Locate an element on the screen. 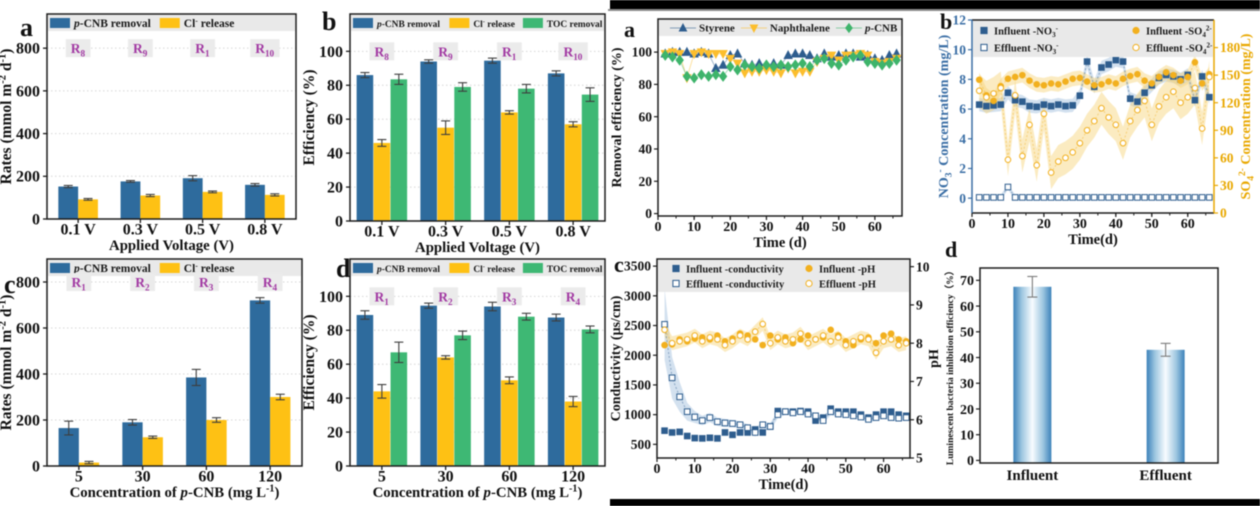 The width and height of the screenshot is (1260, 506). legend-label: Cl- release is located at coordinates (209, 23).